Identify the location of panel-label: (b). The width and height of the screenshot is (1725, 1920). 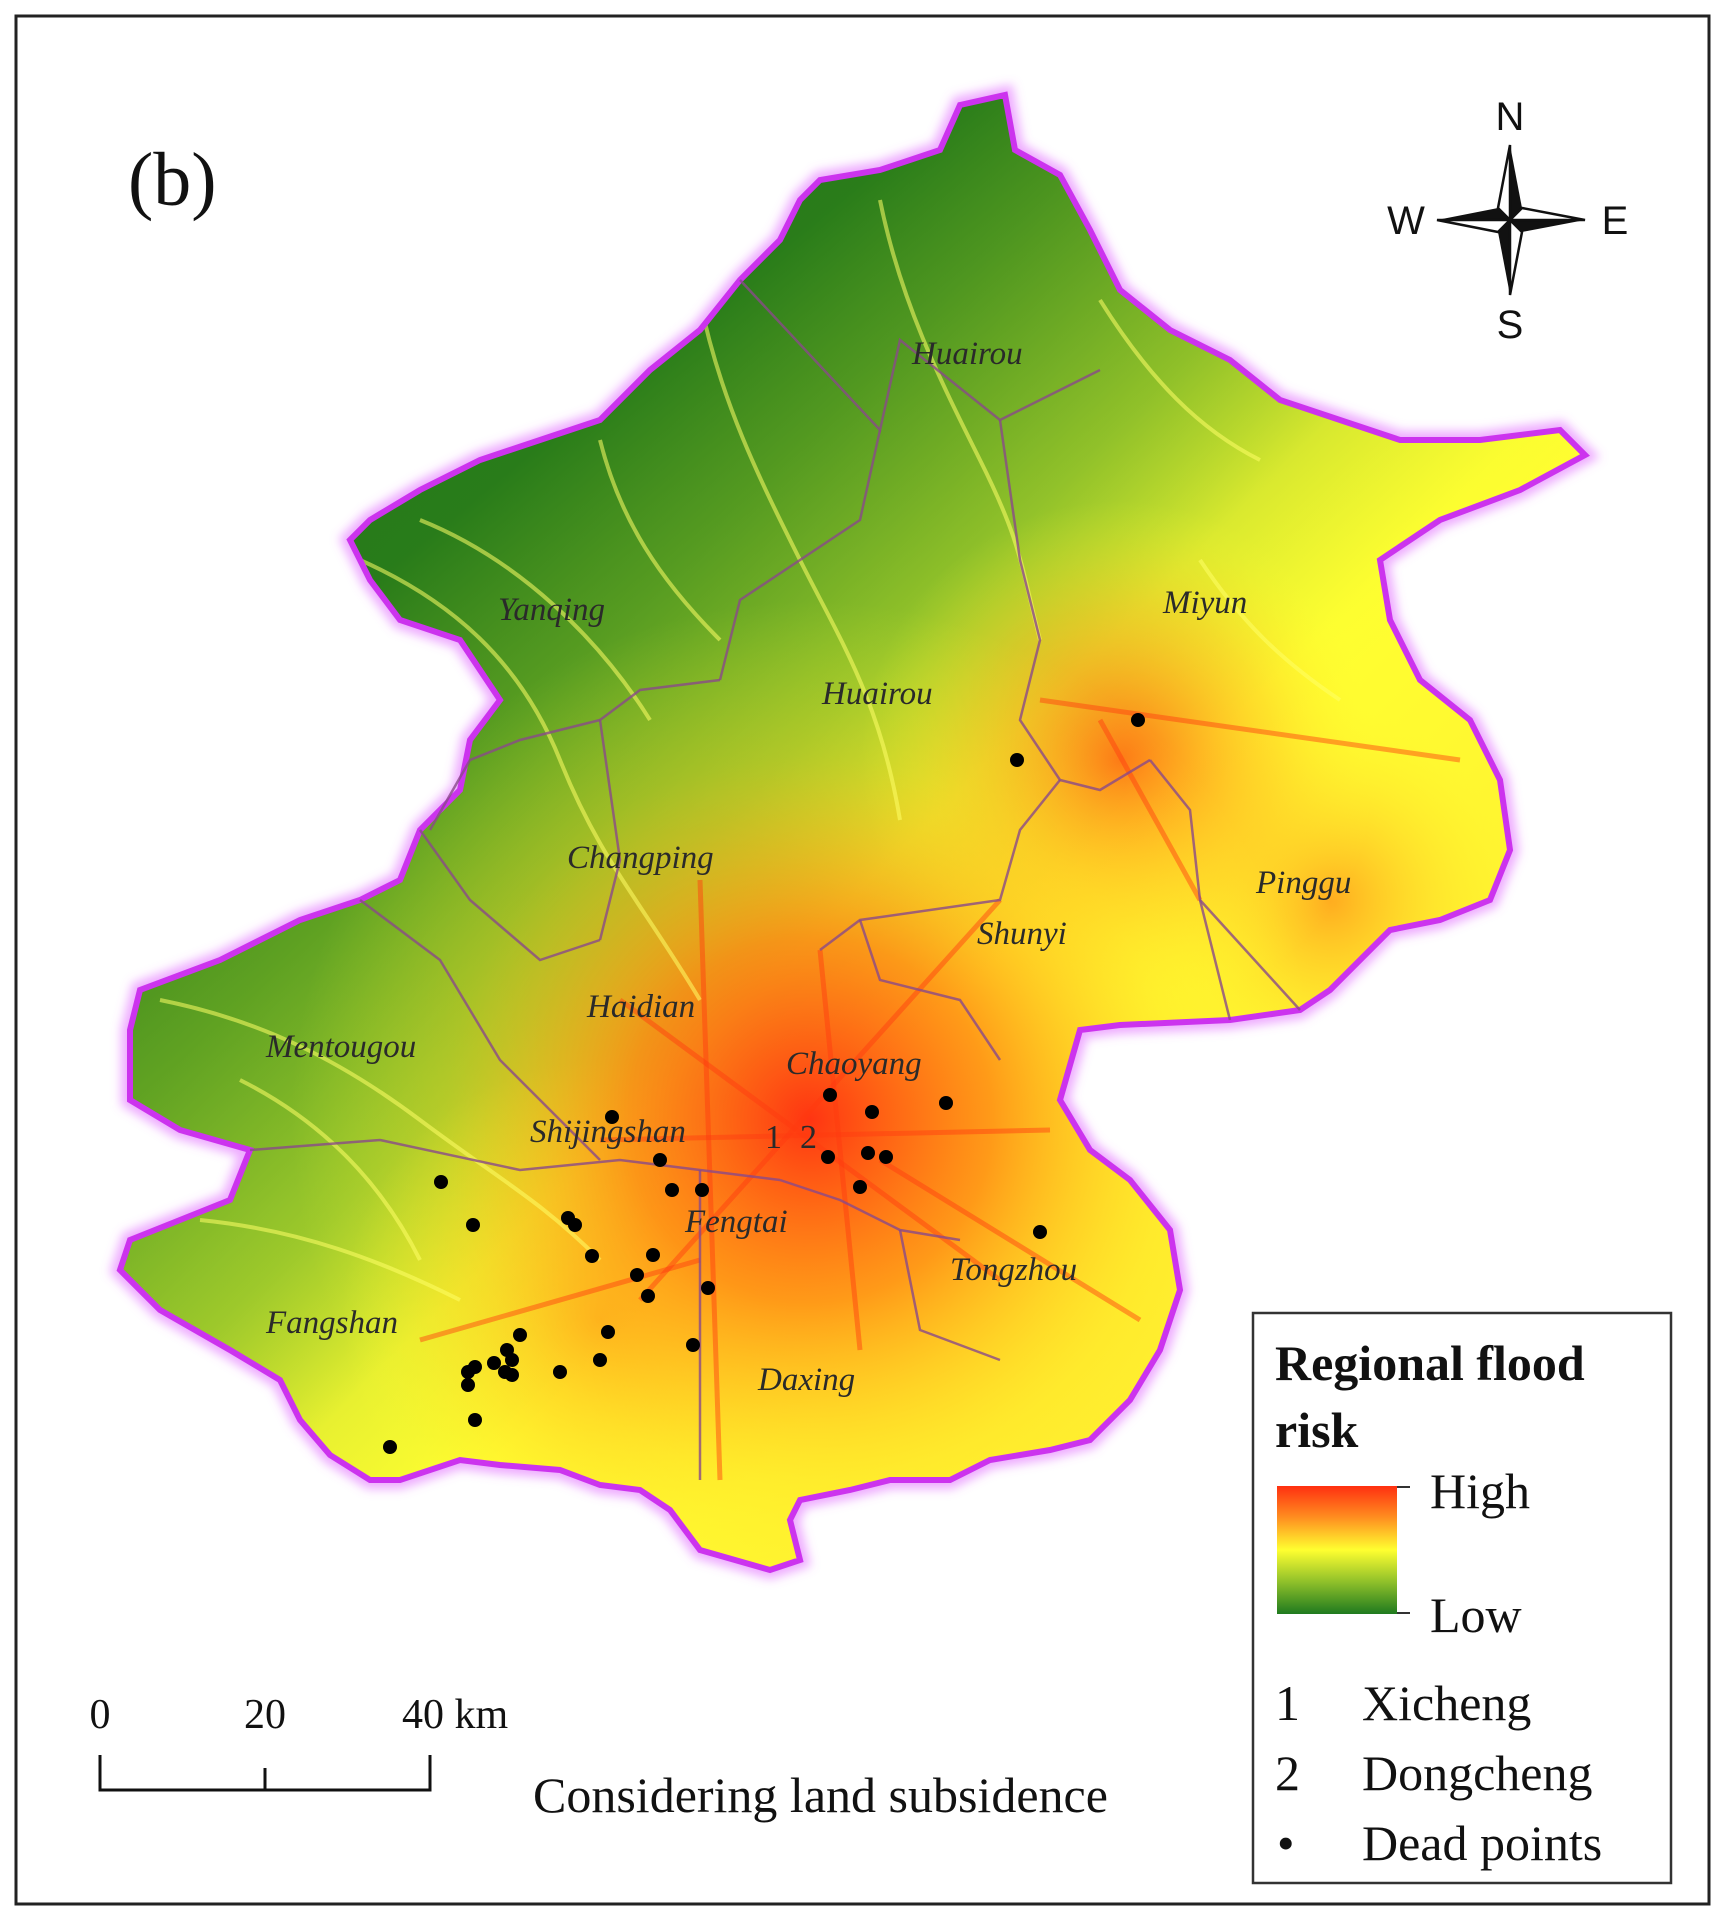
(172, 180).